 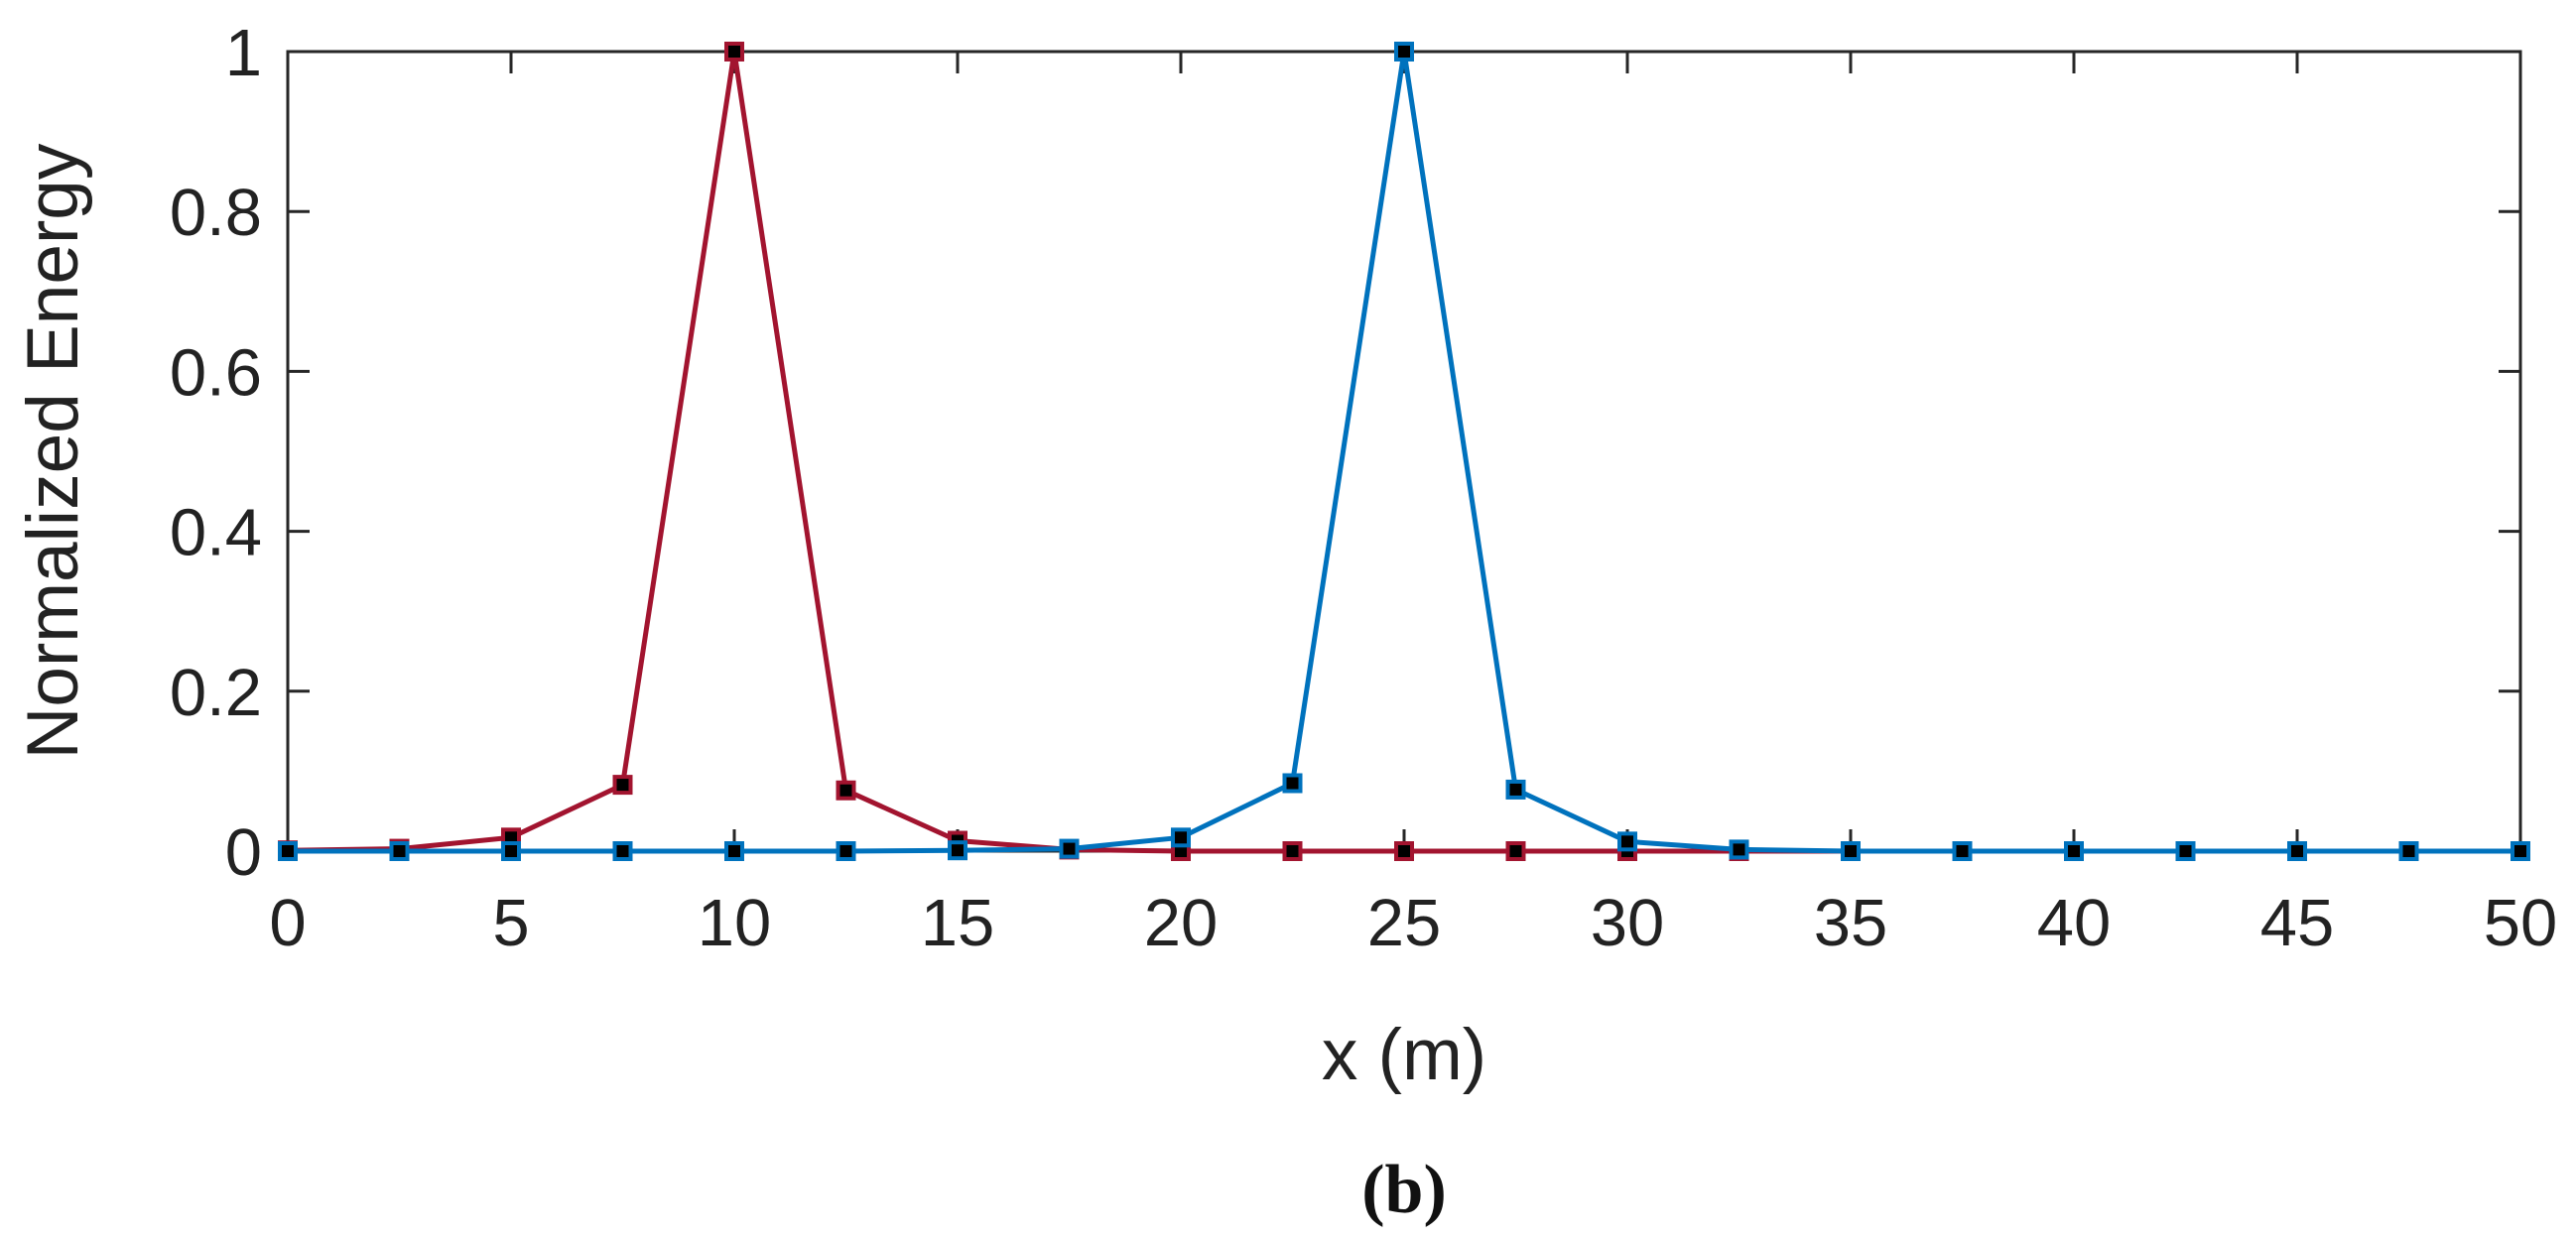 I want to click on x-tick-label: 45, so click(x=2298, y=923).